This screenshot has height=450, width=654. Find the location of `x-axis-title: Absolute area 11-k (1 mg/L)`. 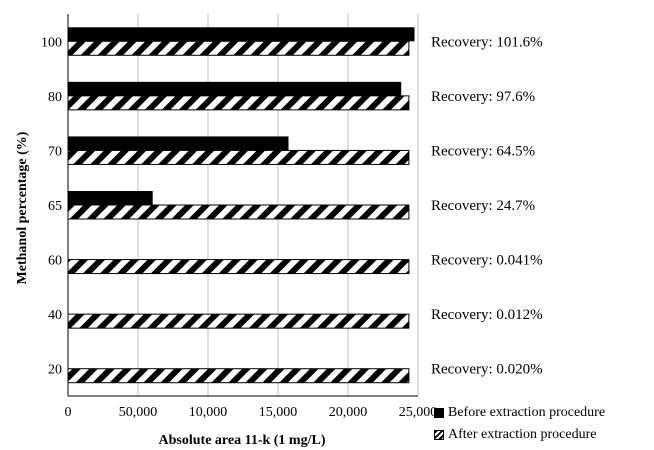

x-axis-title: Absolute area 11-k (1 mg/L) is located at coordinates (242, 440).